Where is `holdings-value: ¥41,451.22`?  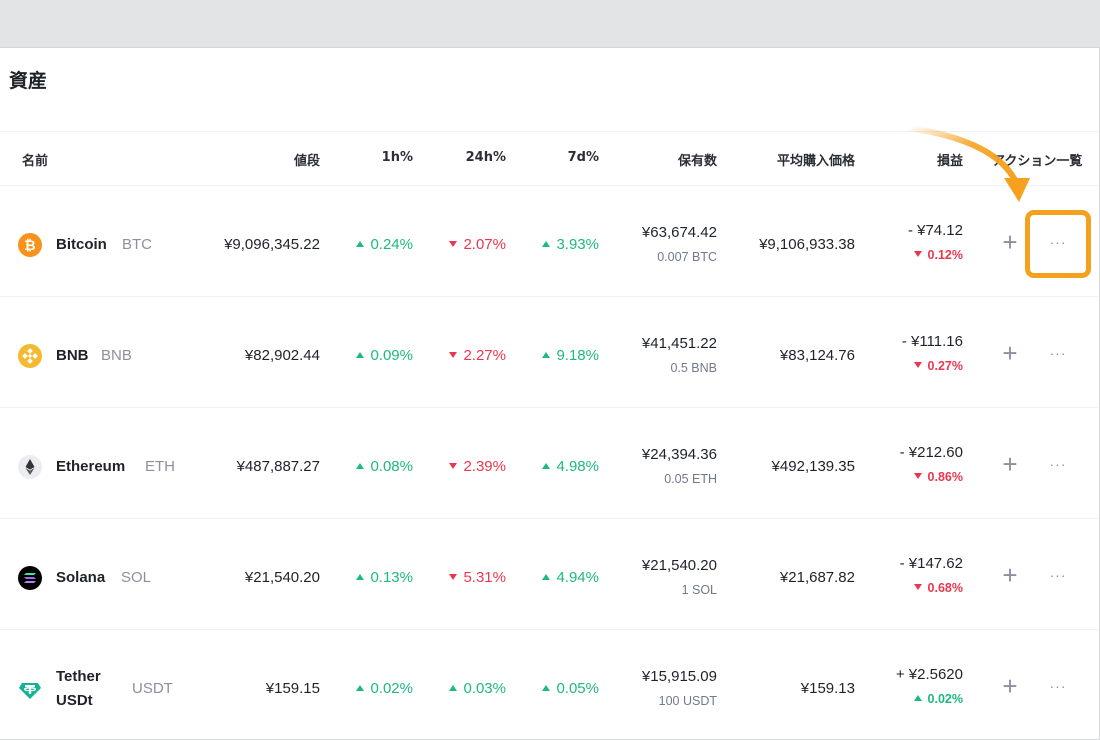 holdings-value: ¥41,451.22 is located at coordinates (679, 343).